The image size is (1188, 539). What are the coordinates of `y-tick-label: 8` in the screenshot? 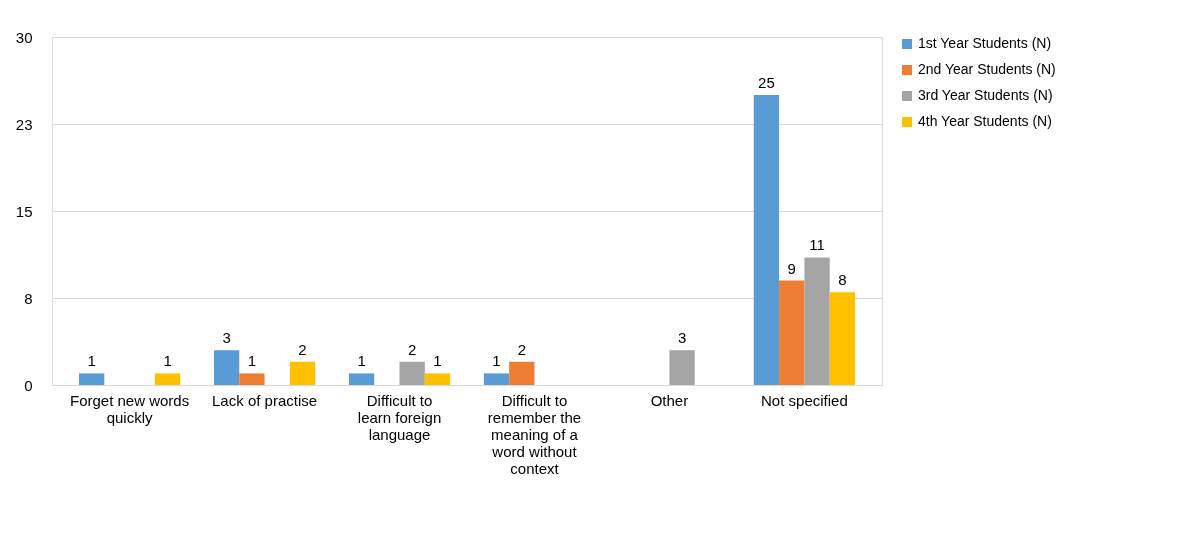 It's located at (28, 298).